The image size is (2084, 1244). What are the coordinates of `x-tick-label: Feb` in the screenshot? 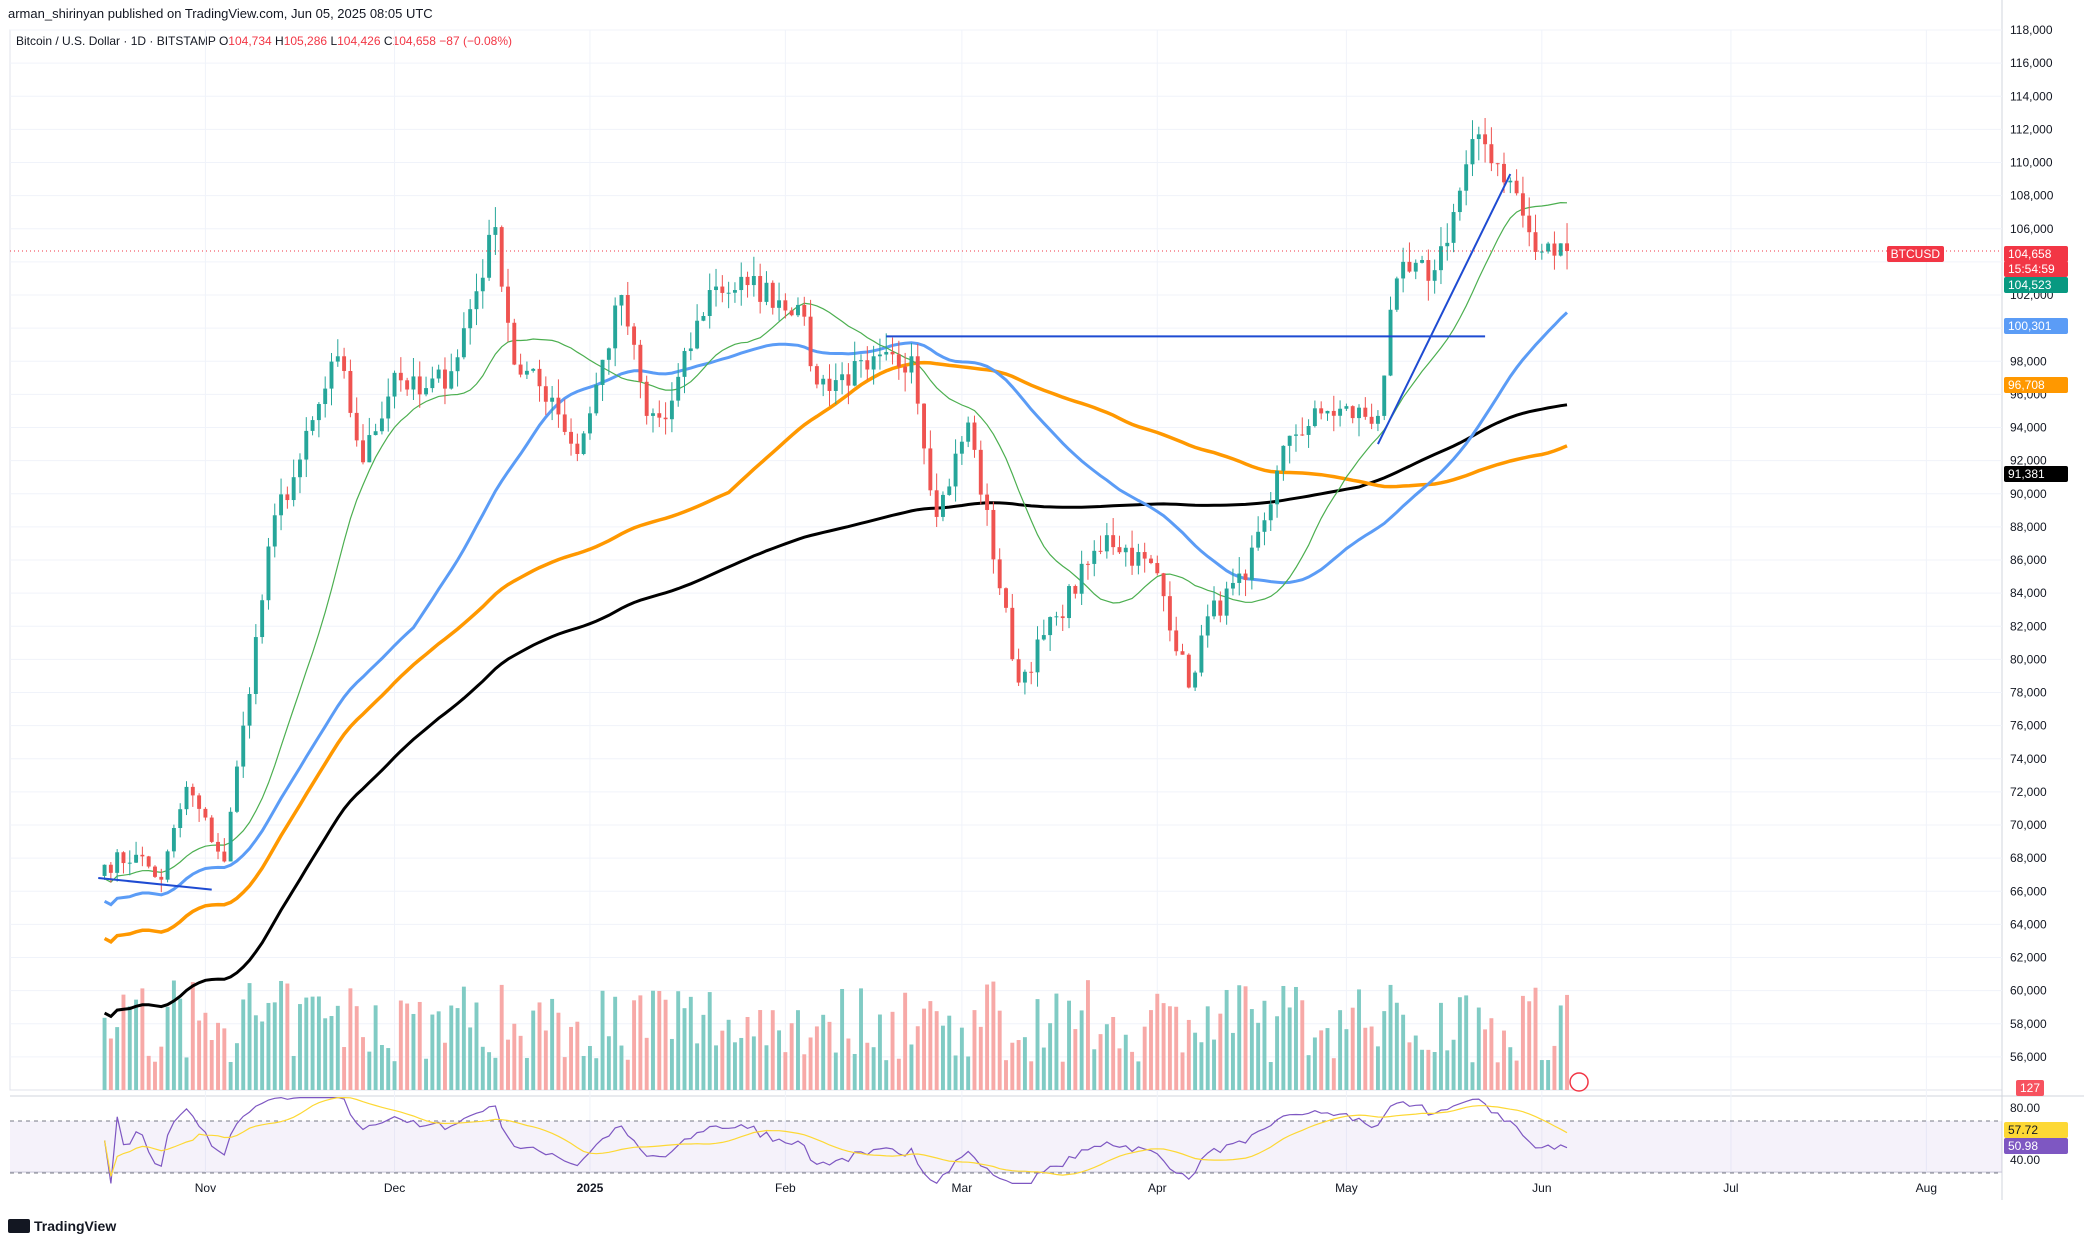 It's located at (785, 1188).